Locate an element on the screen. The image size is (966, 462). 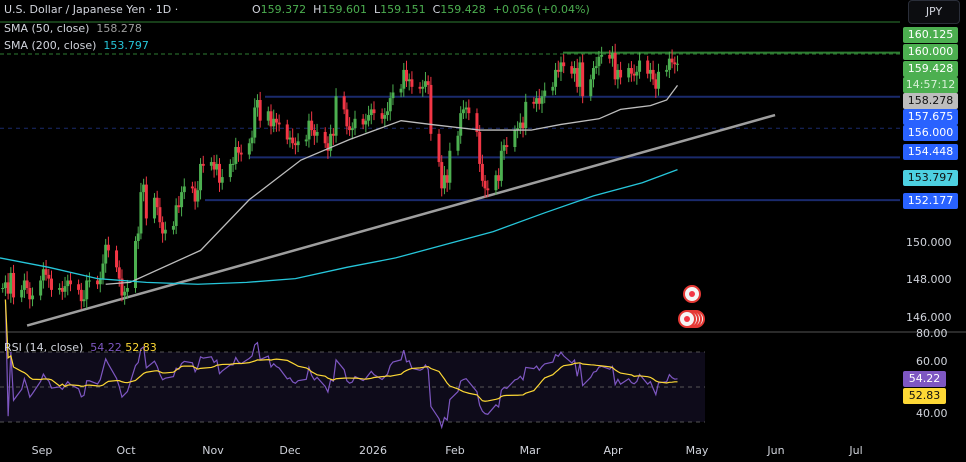
price-label: 160.000 is located at coordinates (930, 52).